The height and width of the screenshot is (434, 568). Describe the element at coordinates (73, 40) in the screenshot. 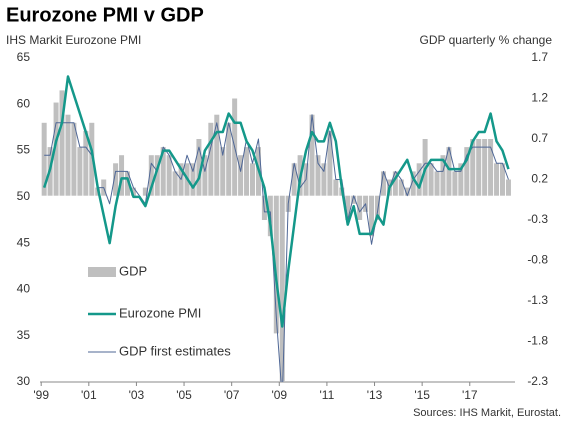

I see `y-axis-title: IHS Markit Eurozone PMI` at that location.